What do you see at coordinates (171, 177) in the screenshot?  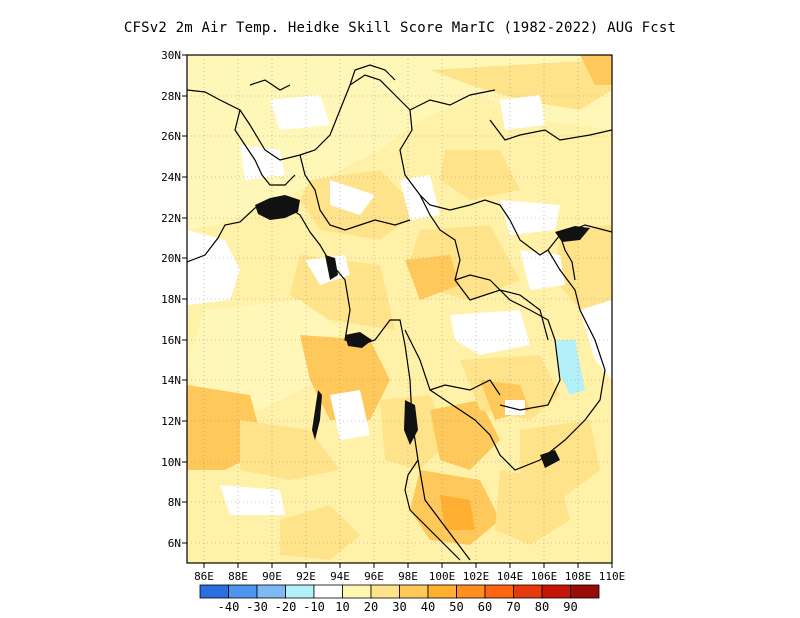 I see `lat-tick-label: 24N` at bounding box center [171, 177].